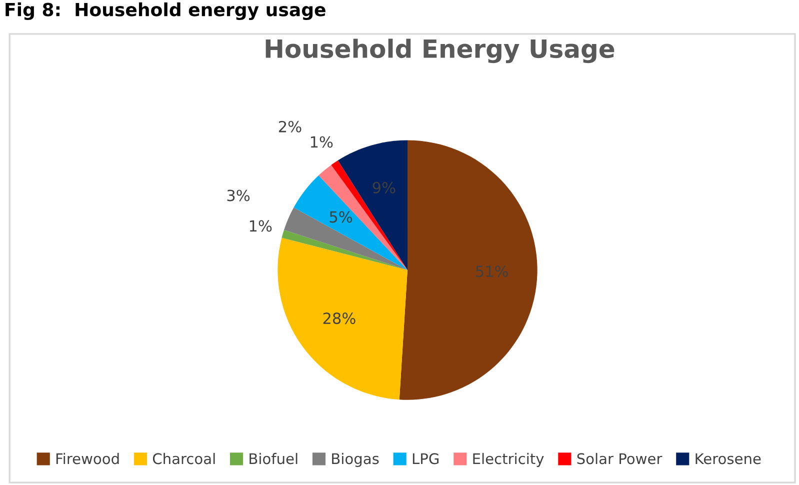  What do you see at coordinates (384, 188) in the screenshot?
I see `data-label: 9%` at bounding box center [384, 188].